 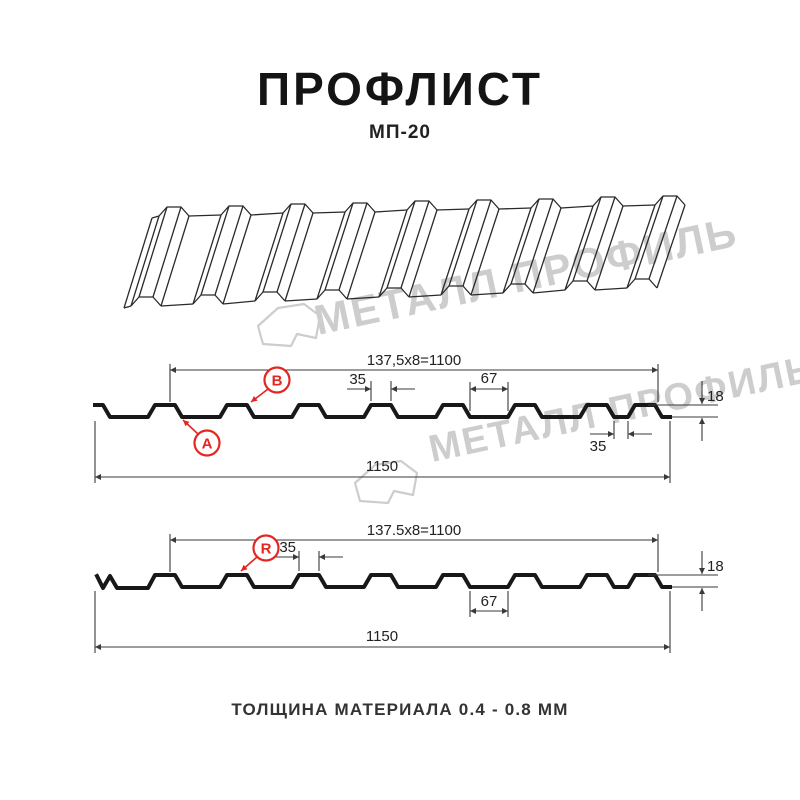 What do you see at coordinates (621, 438) in the screenshot?
I see `dim-groove-35: 35` at bounding box center [621, 438].